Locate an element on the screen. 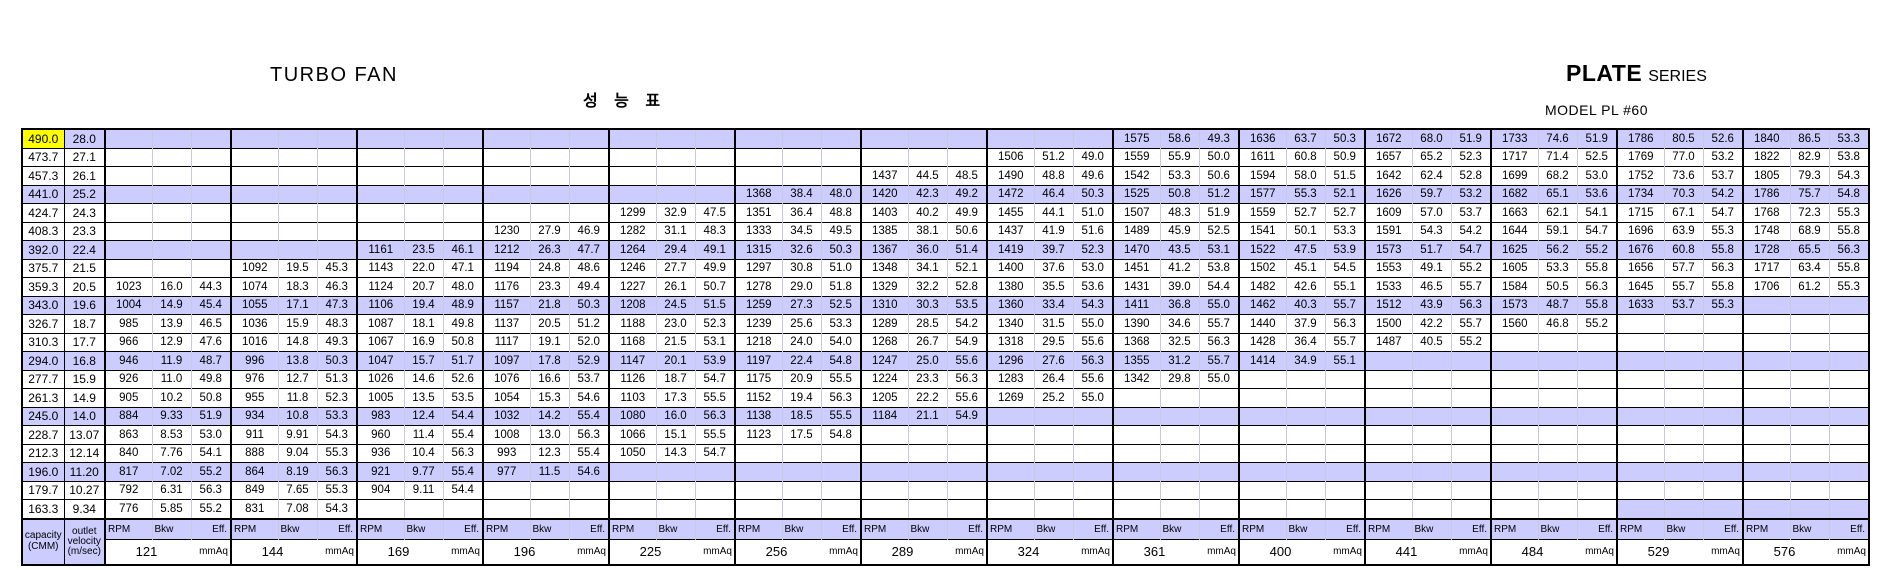 The height and width of the screenshot is (570, 1890). cell-bkw: 86.5 is located at coordinates (1809, 138).